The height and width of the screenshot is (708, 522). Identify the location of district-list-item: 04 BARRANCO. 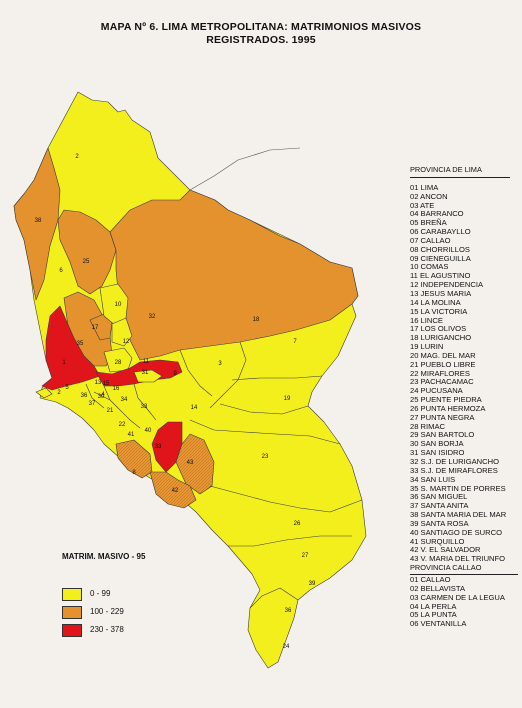
(437, 214).